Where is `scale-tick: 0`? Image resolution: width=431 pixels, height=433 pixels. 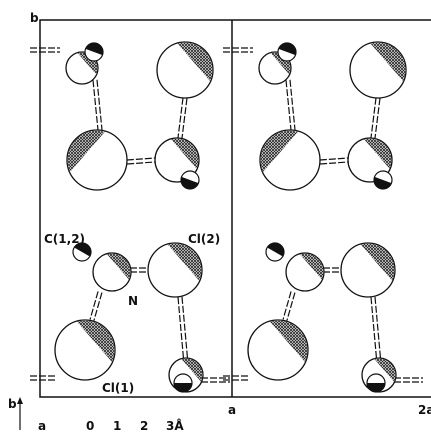 scale-tick: 0 is located at coordinates (90, 426).